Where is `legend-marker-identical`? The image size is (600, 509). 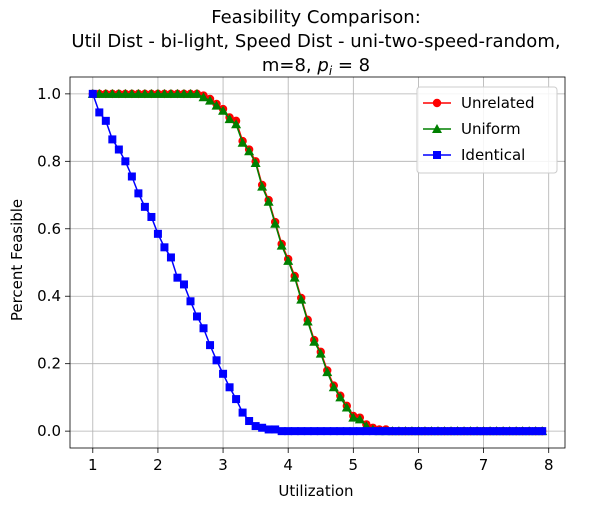 legend-marker-identical is located at coordinates (437, 155).